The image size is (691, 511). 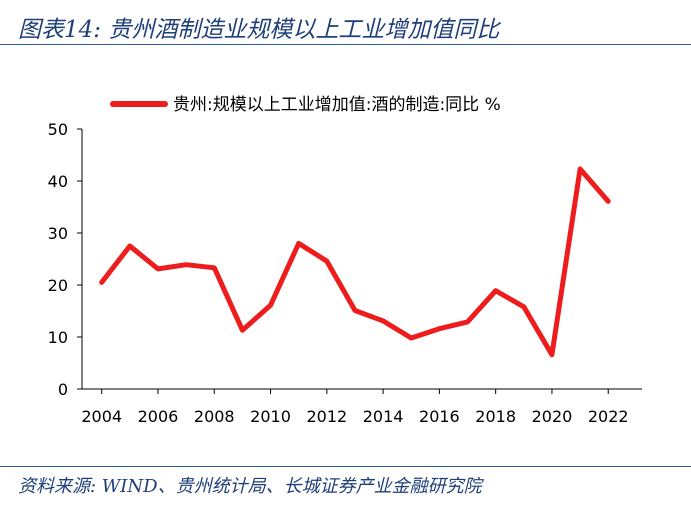 What do you see at coordinates (58, 233) in the screenshot?
I see `y-tick-label: 30` at bounding box center [58, 233].